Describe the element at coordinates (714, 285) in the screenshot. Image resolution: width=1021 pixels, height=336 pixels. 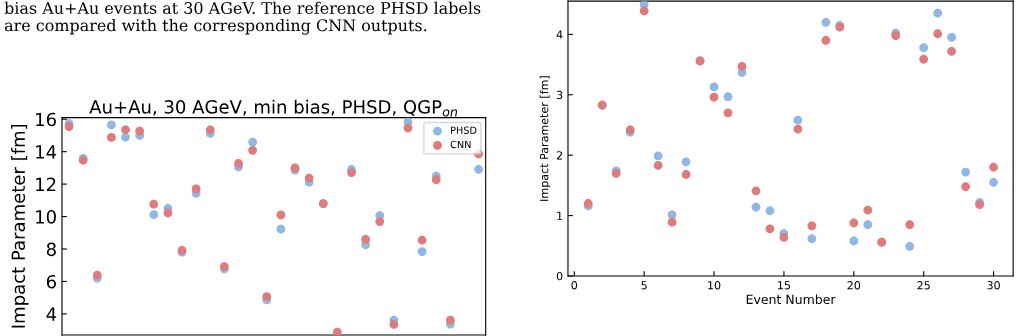
I see `x-tick-label: 10` at that location.